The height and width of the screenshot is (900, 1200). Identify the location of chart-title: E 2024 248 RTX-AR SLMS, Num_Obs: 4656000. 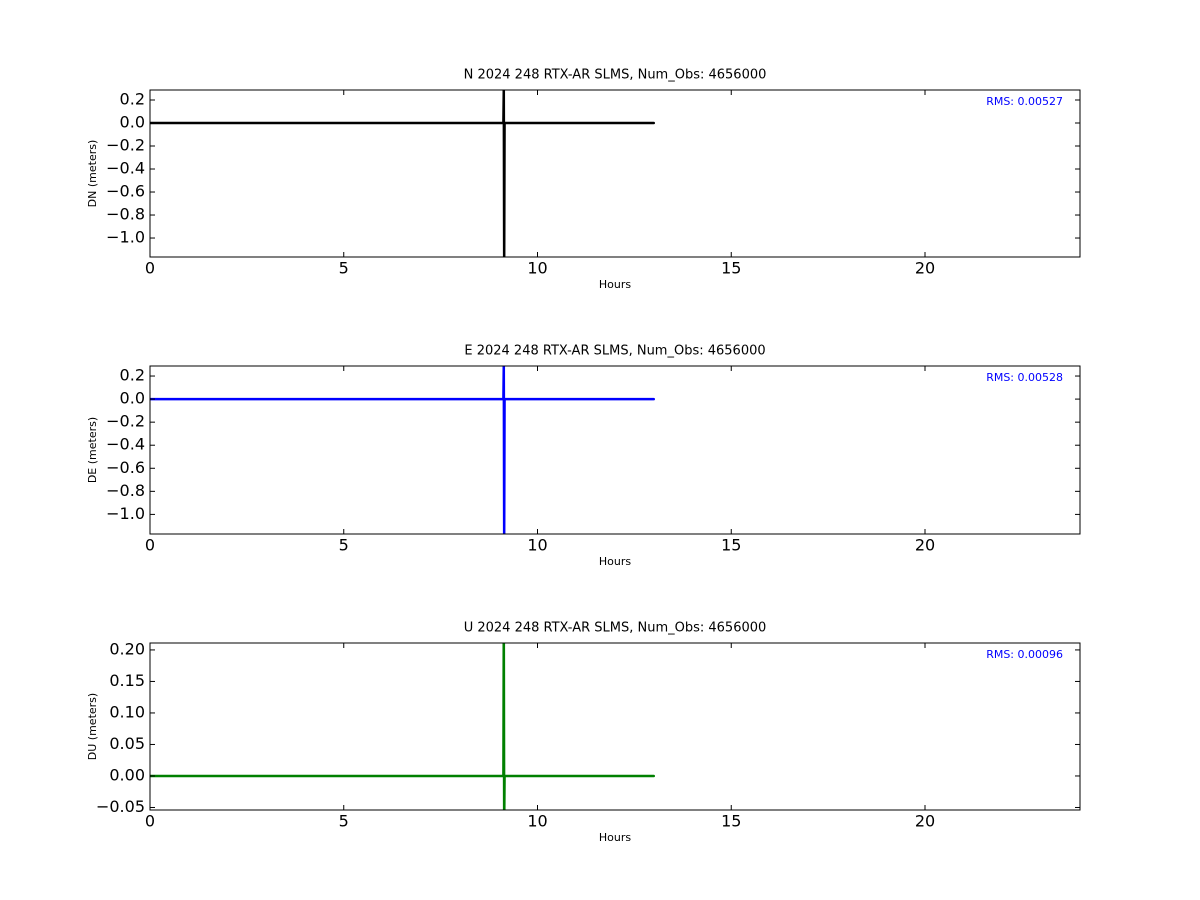
(614, 351).